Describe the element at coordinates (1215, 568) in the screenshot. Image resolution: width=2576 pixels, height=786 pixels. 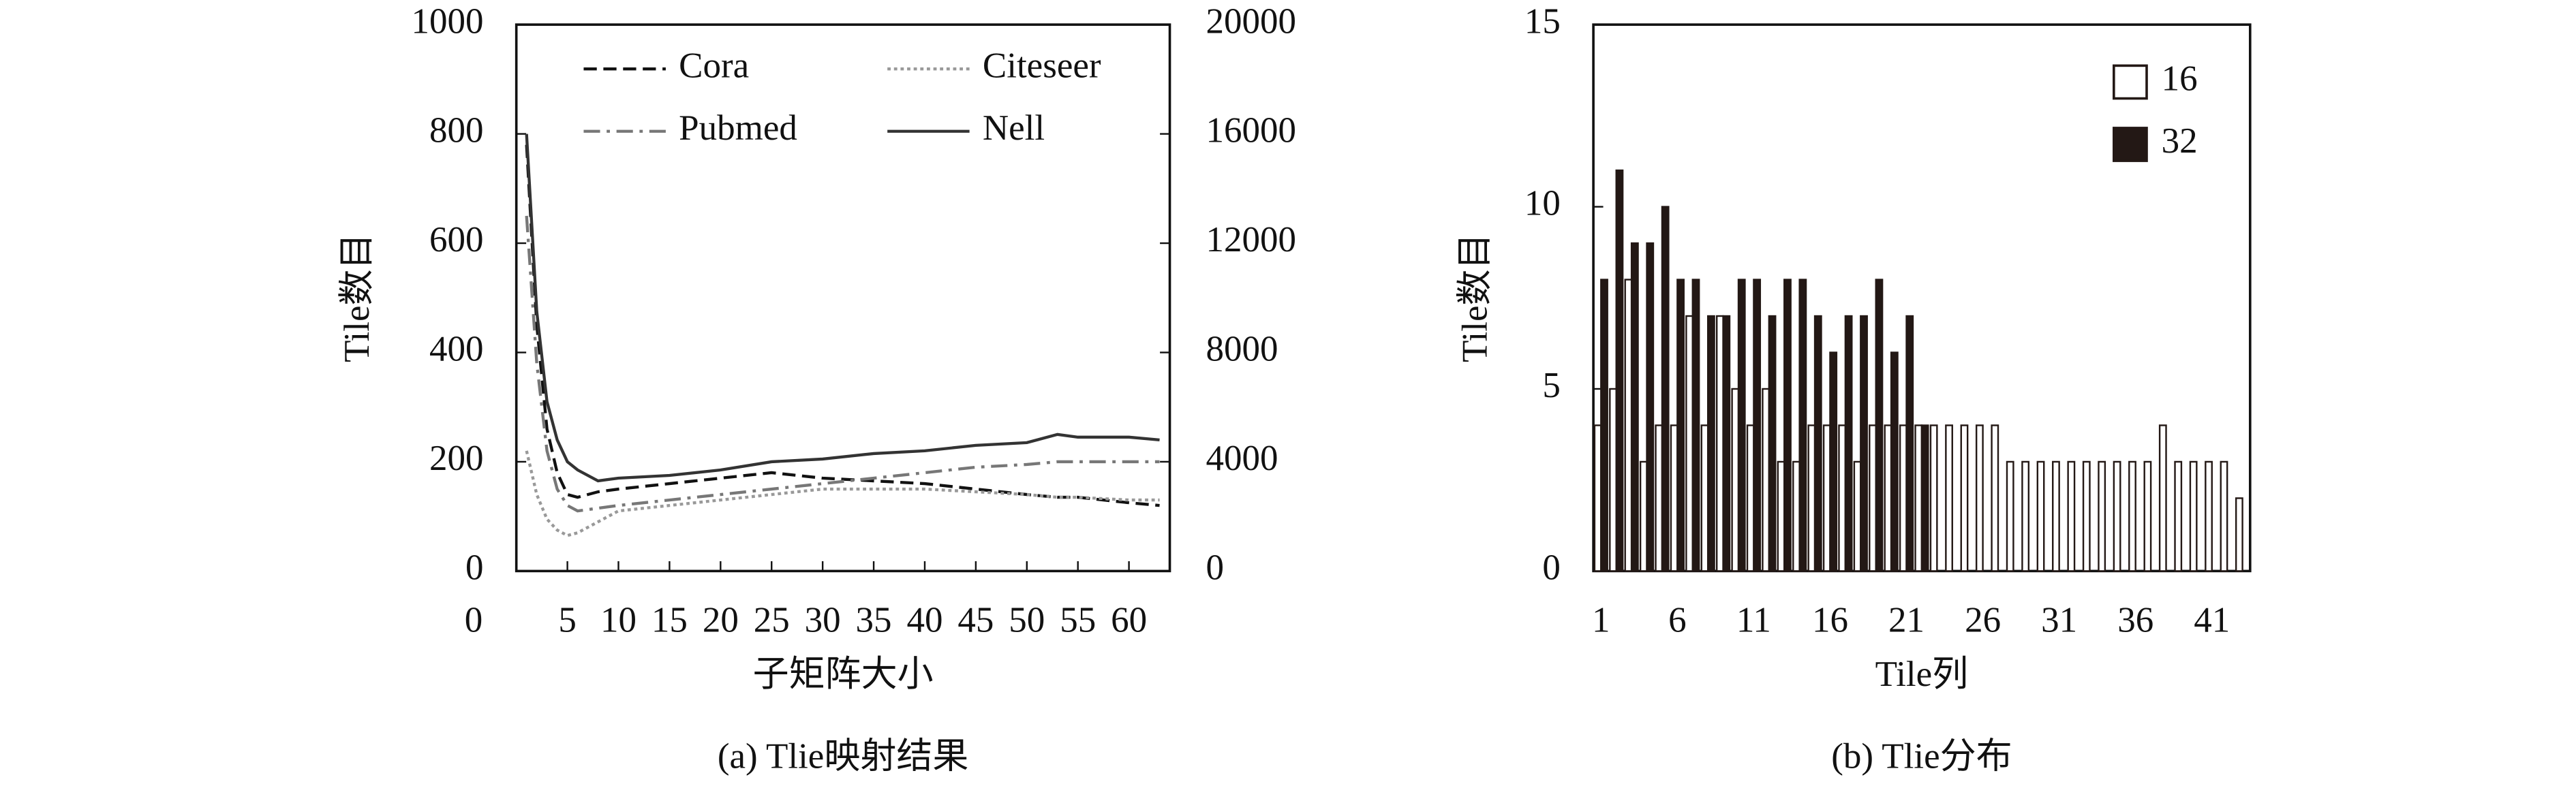
I see `y2-tick-label: 0` at that location.